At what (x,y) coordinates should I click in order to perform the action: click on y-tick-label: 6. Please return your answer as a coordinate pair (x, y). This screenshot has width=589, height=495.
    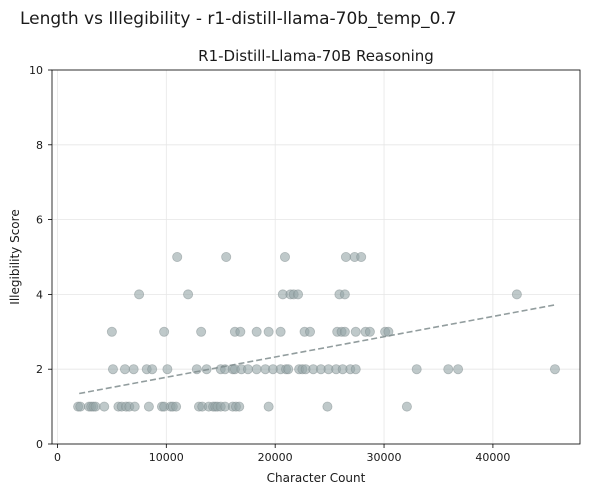
    Looking at the image, I should click on (39, 220).